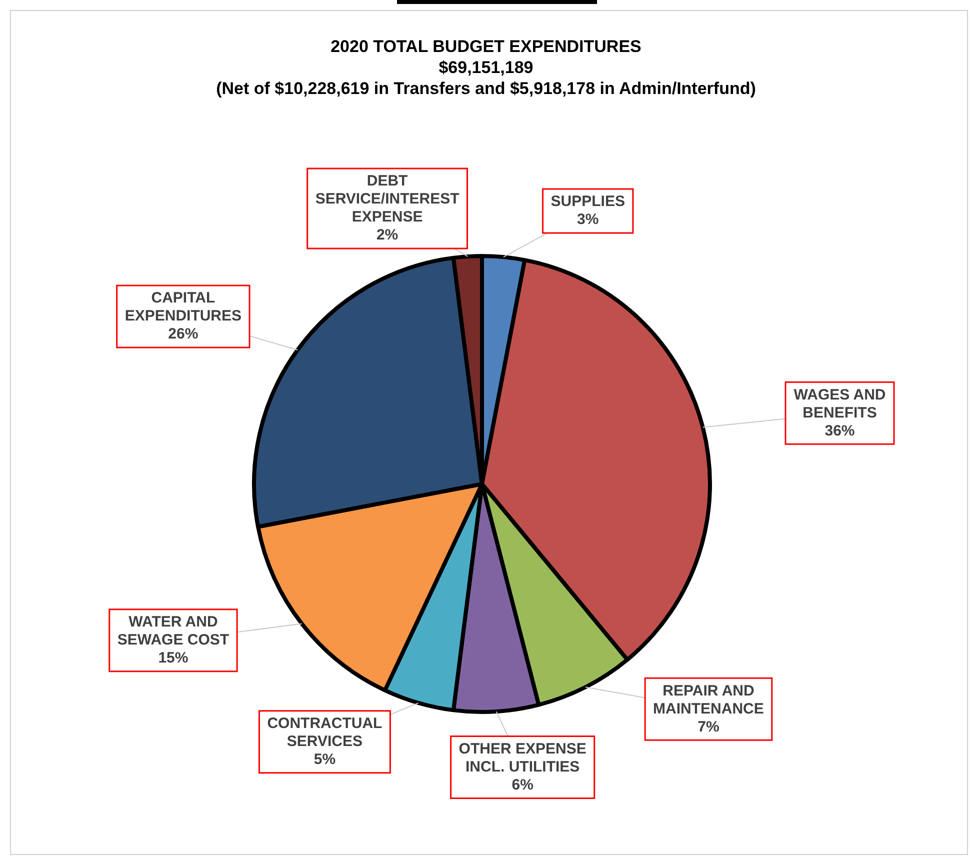 This screenshot has height=858, width=972. I want to click on data-label: 6%, so click(523, 785).